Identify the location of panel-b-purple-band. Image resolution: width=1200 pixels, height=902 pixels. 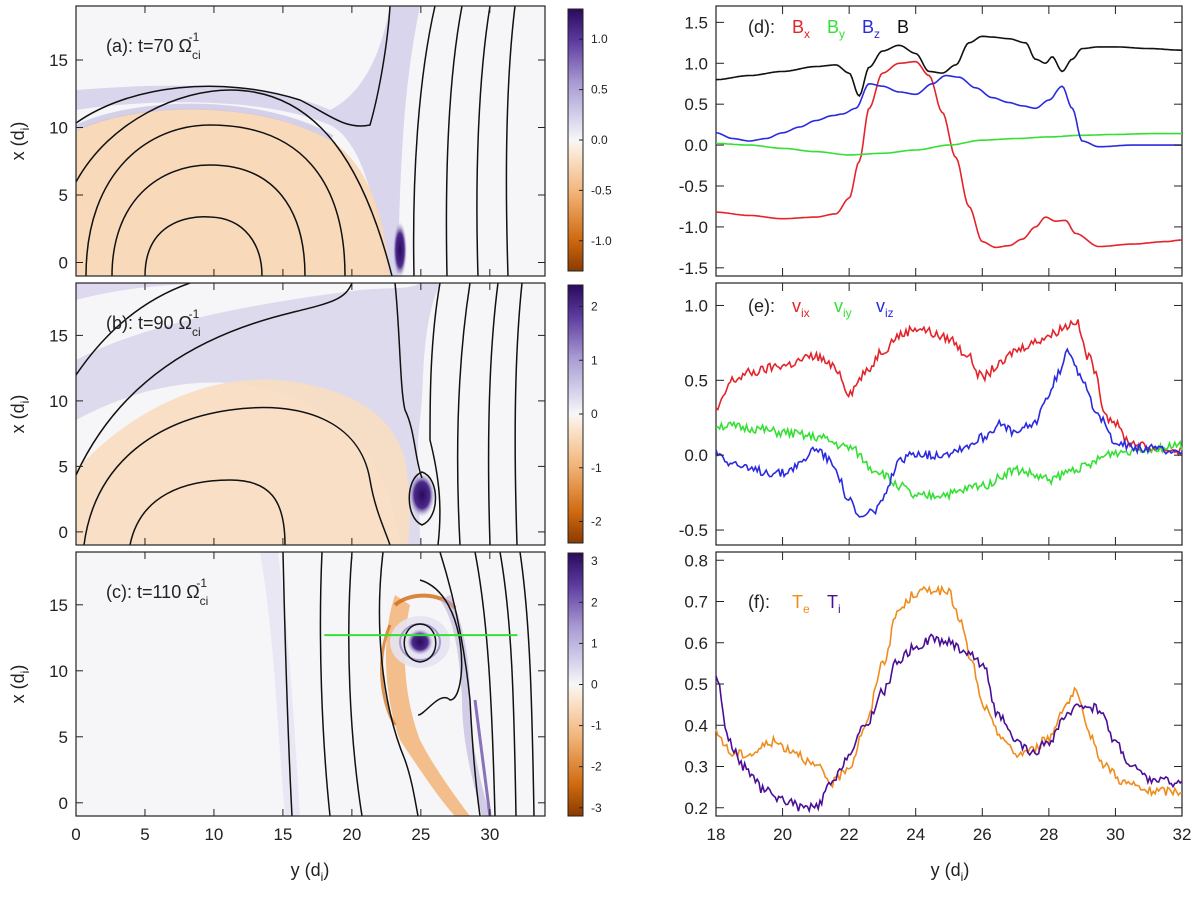
(258, 414).